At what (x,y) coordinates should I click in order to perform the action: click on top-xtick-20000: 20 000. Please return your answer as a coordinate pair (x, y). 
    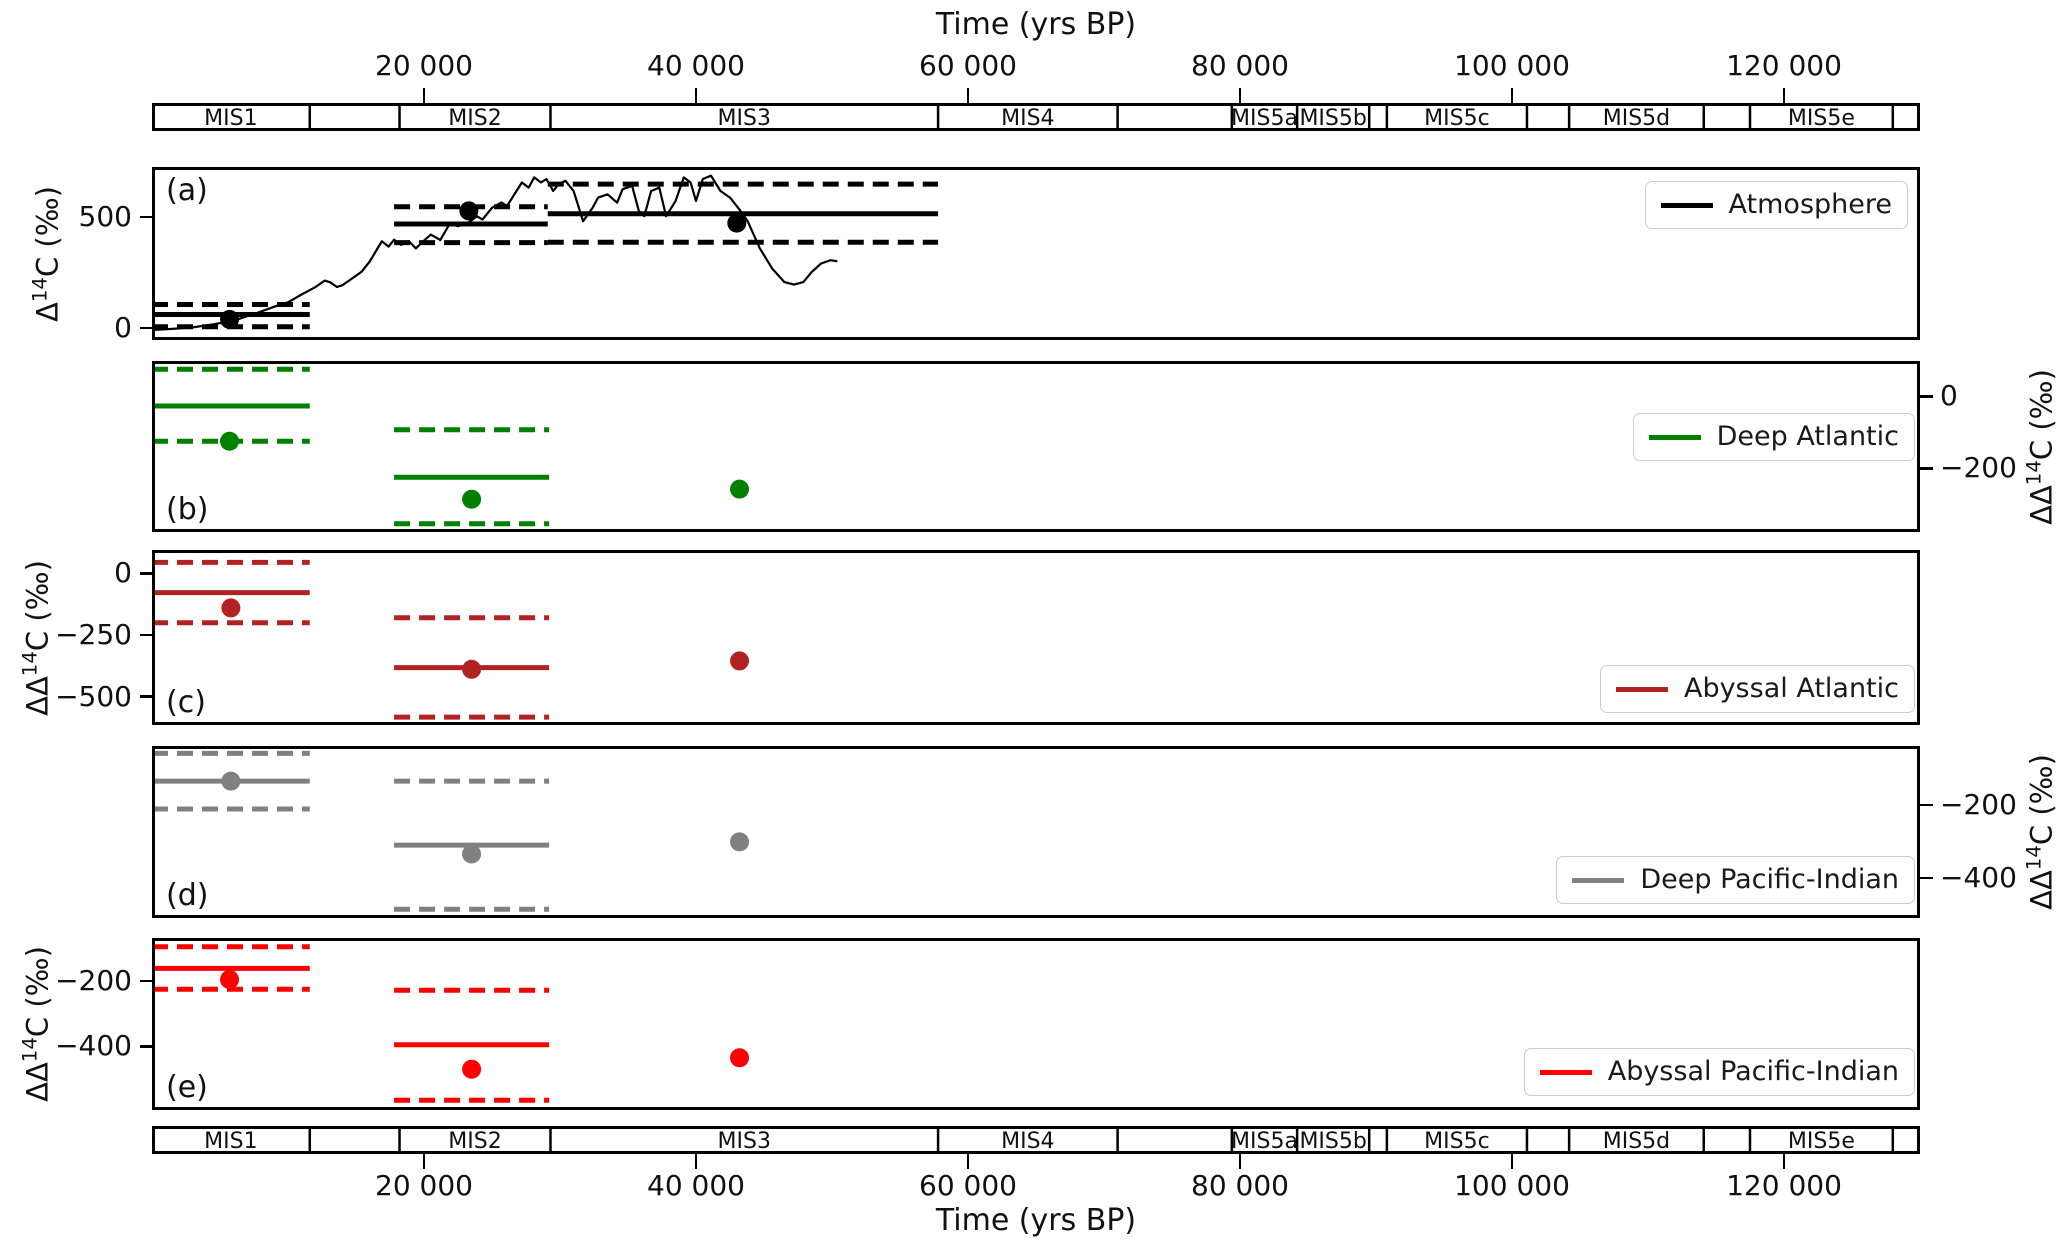
    Looking at the image, I should click on (424, 65).